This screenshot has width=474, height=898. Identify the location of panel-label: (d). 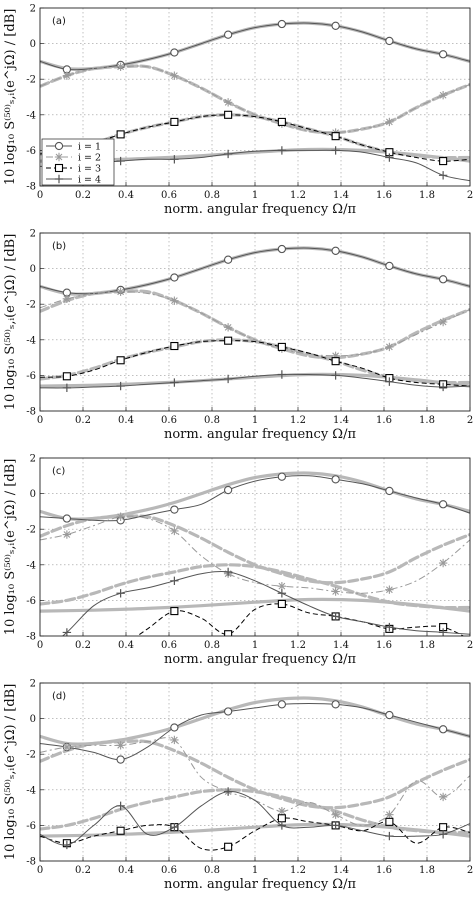
(59, 696).